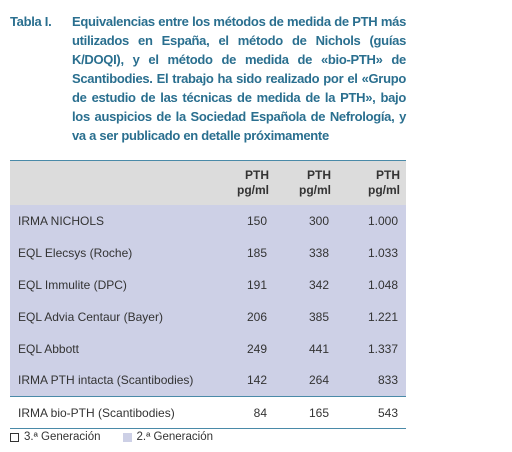 The width and height of the screenshot is (512, 452). What do you see at coordinates (260, 412) in the screenshot?
I see `cell: 84` at bounding box center [260, 412].